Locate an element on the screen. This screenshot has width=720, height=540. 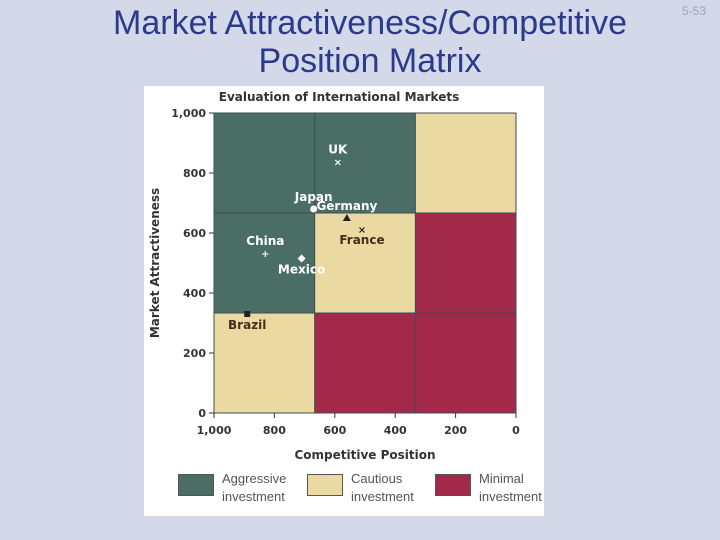
legend-swatch-cautious is located at coordinates (325, 485).